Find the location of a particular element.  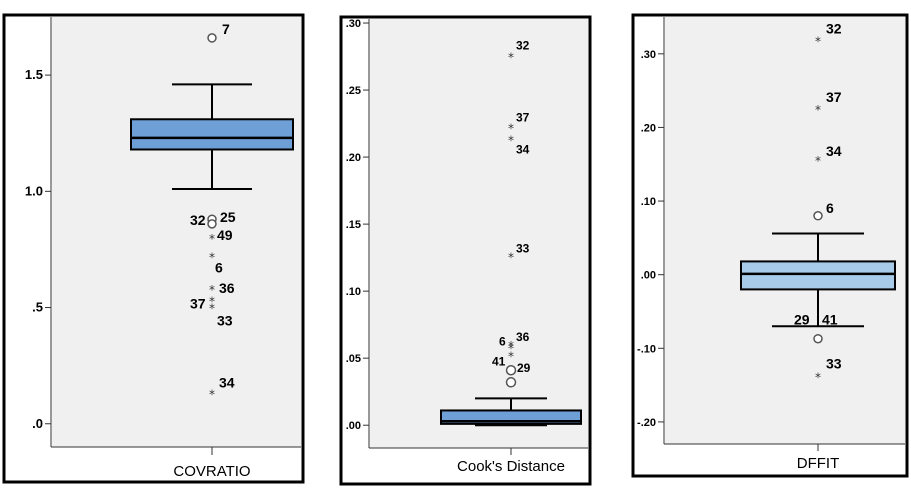

y-tick-label: .5 is located at coordinates (37, 307).